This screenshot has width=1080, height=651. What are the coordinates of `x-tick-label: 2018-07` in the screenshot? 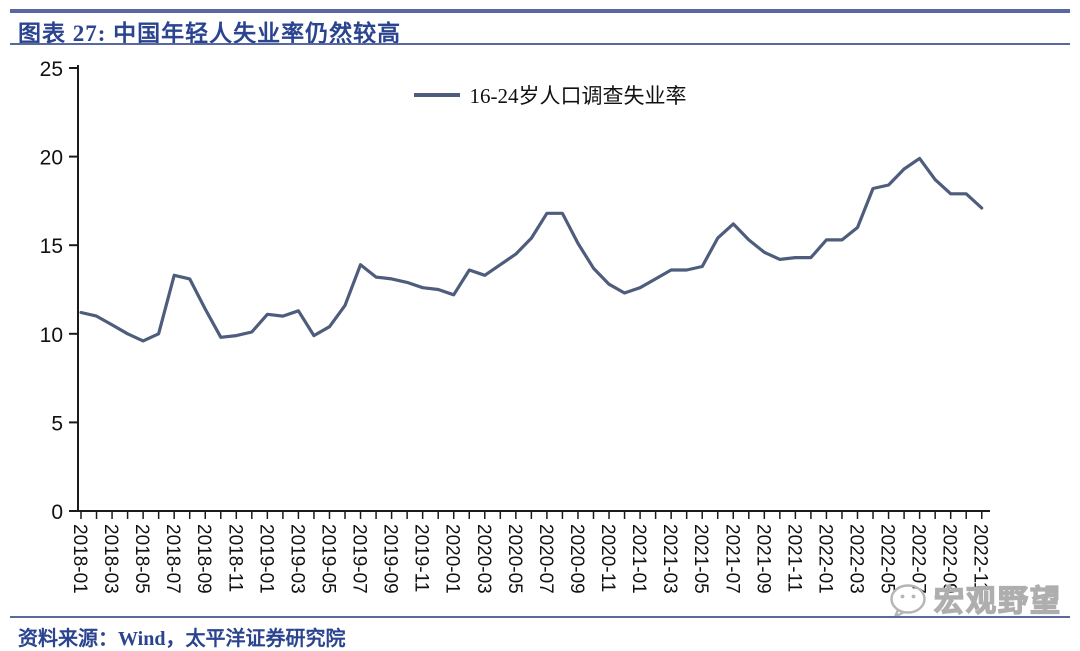 It's located at (172, 559).